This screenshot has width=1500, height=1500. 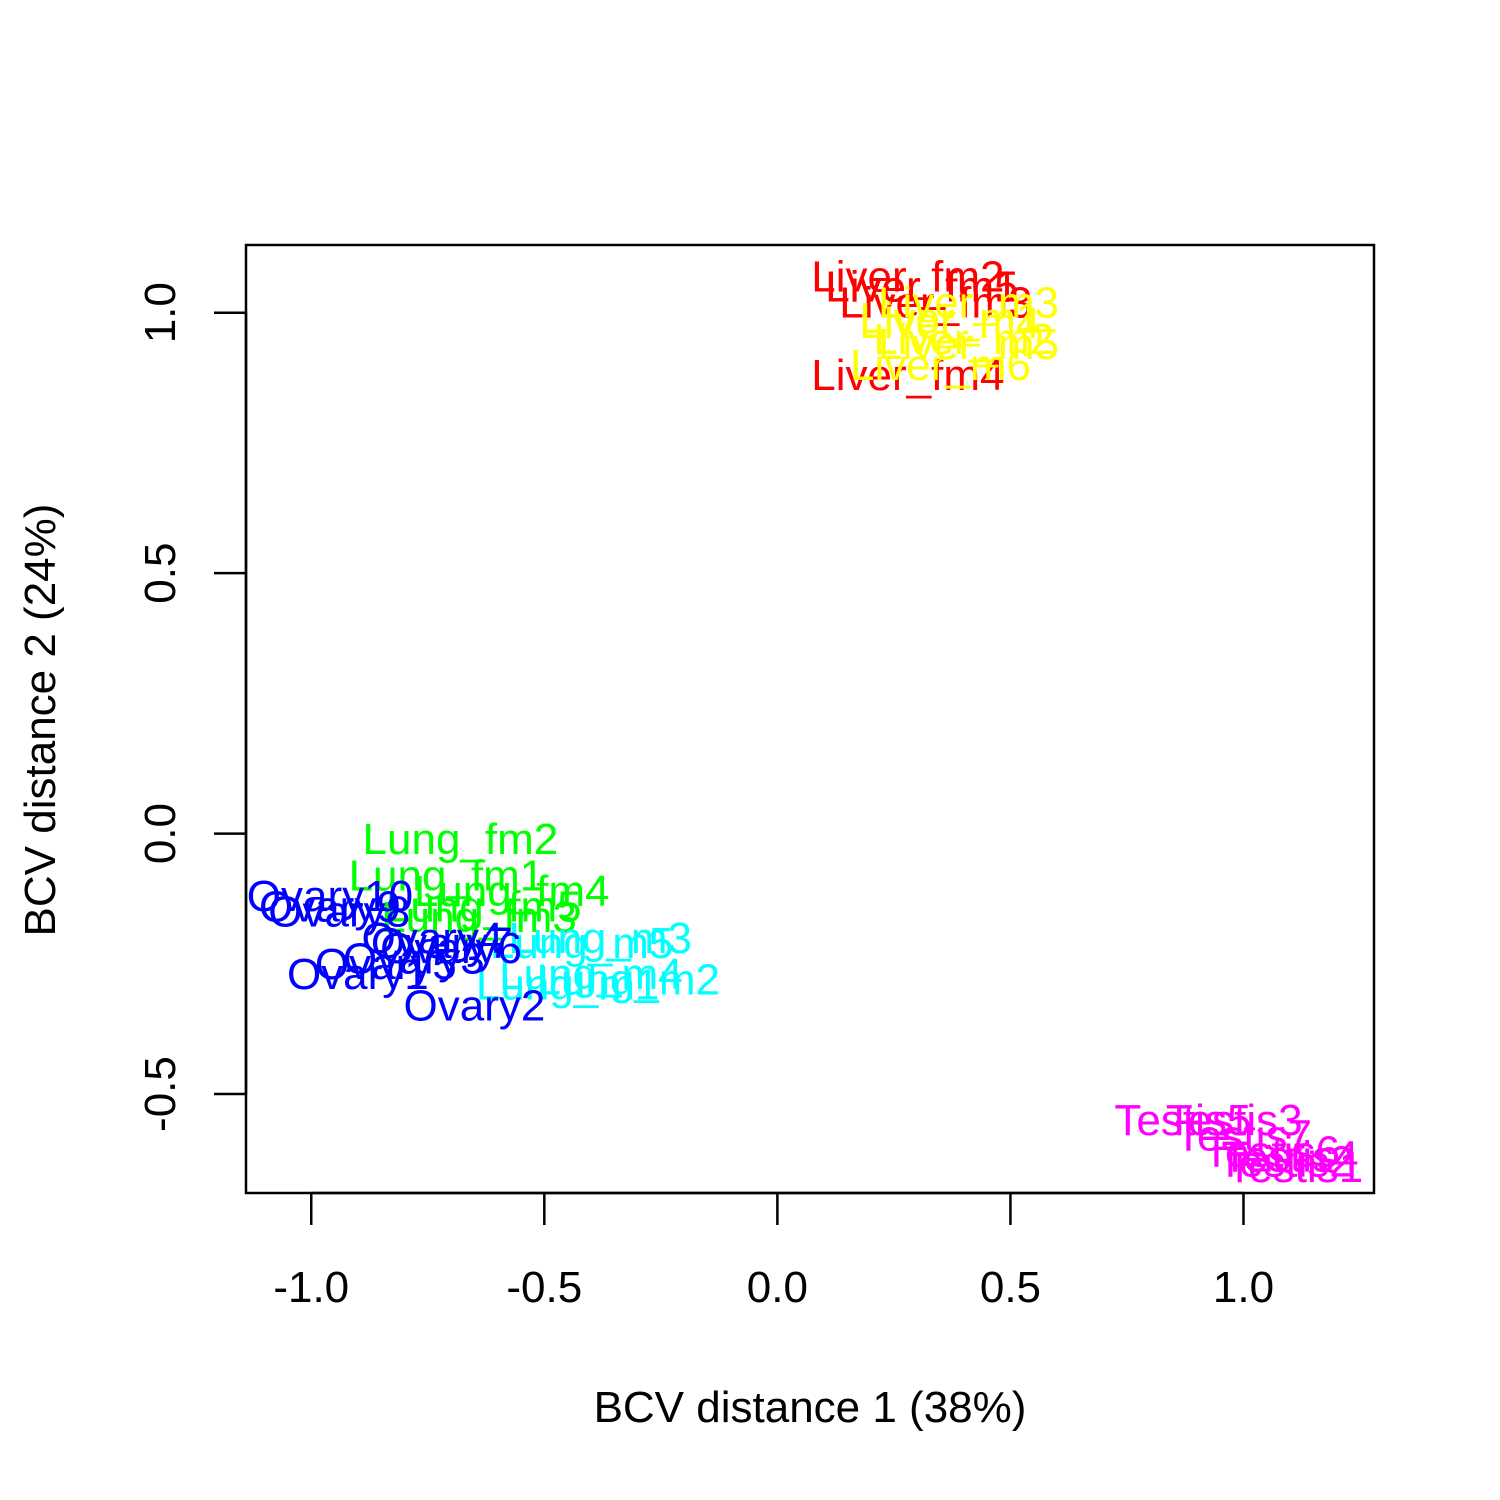 I want to click on point-label: Ovary5, so click(x=386, y=964).